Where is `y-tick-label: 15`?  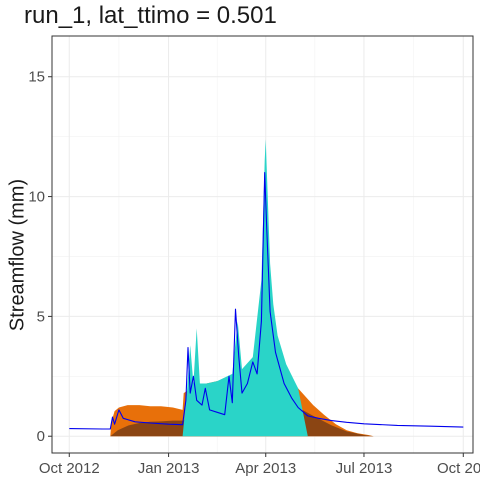 y-tick-label: 15 is located at coordinates (36, 77).